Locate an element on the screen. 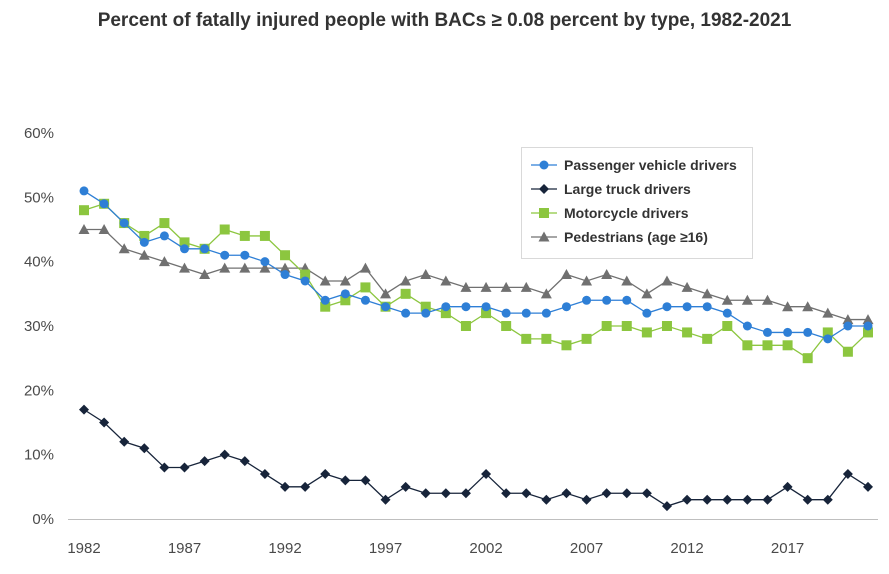 Image resolution: width=889 pixels, height=574 pixels. y-tick-label: 50% is located at coordinates (39, 197).